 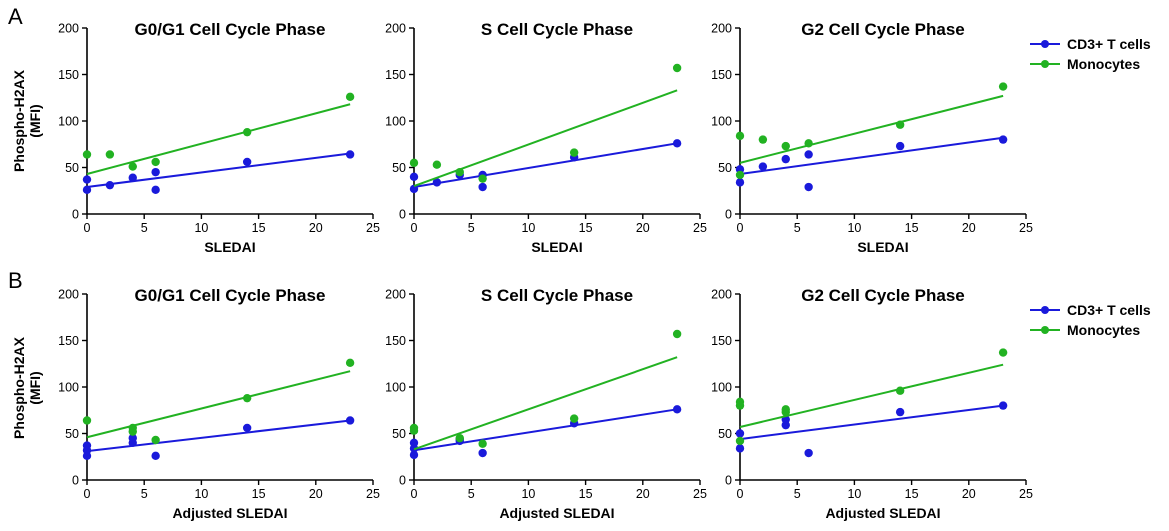 I want to click on chart-title: G0/G1 Cell Cycle Phase, so click(x=230, y=29).